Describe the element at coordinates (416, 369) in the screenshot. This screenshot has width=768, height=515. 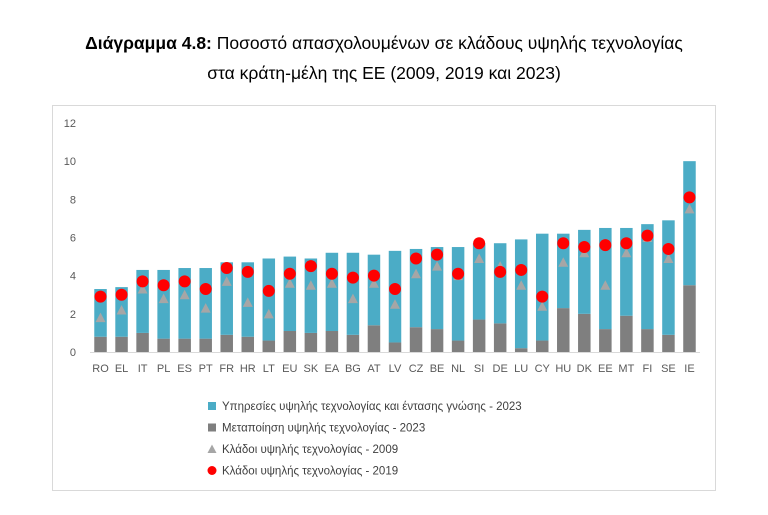
I see `x-tick-label: CZ` at that location.